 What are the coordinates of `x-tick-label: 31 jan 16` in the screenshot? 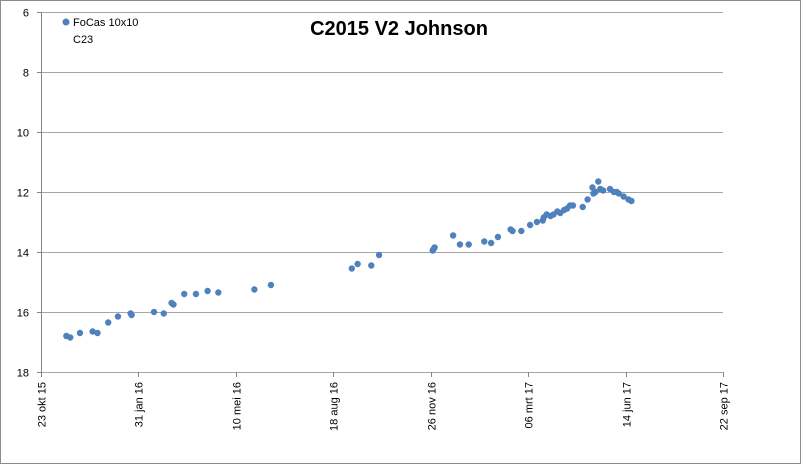 It's located at (140, 404).